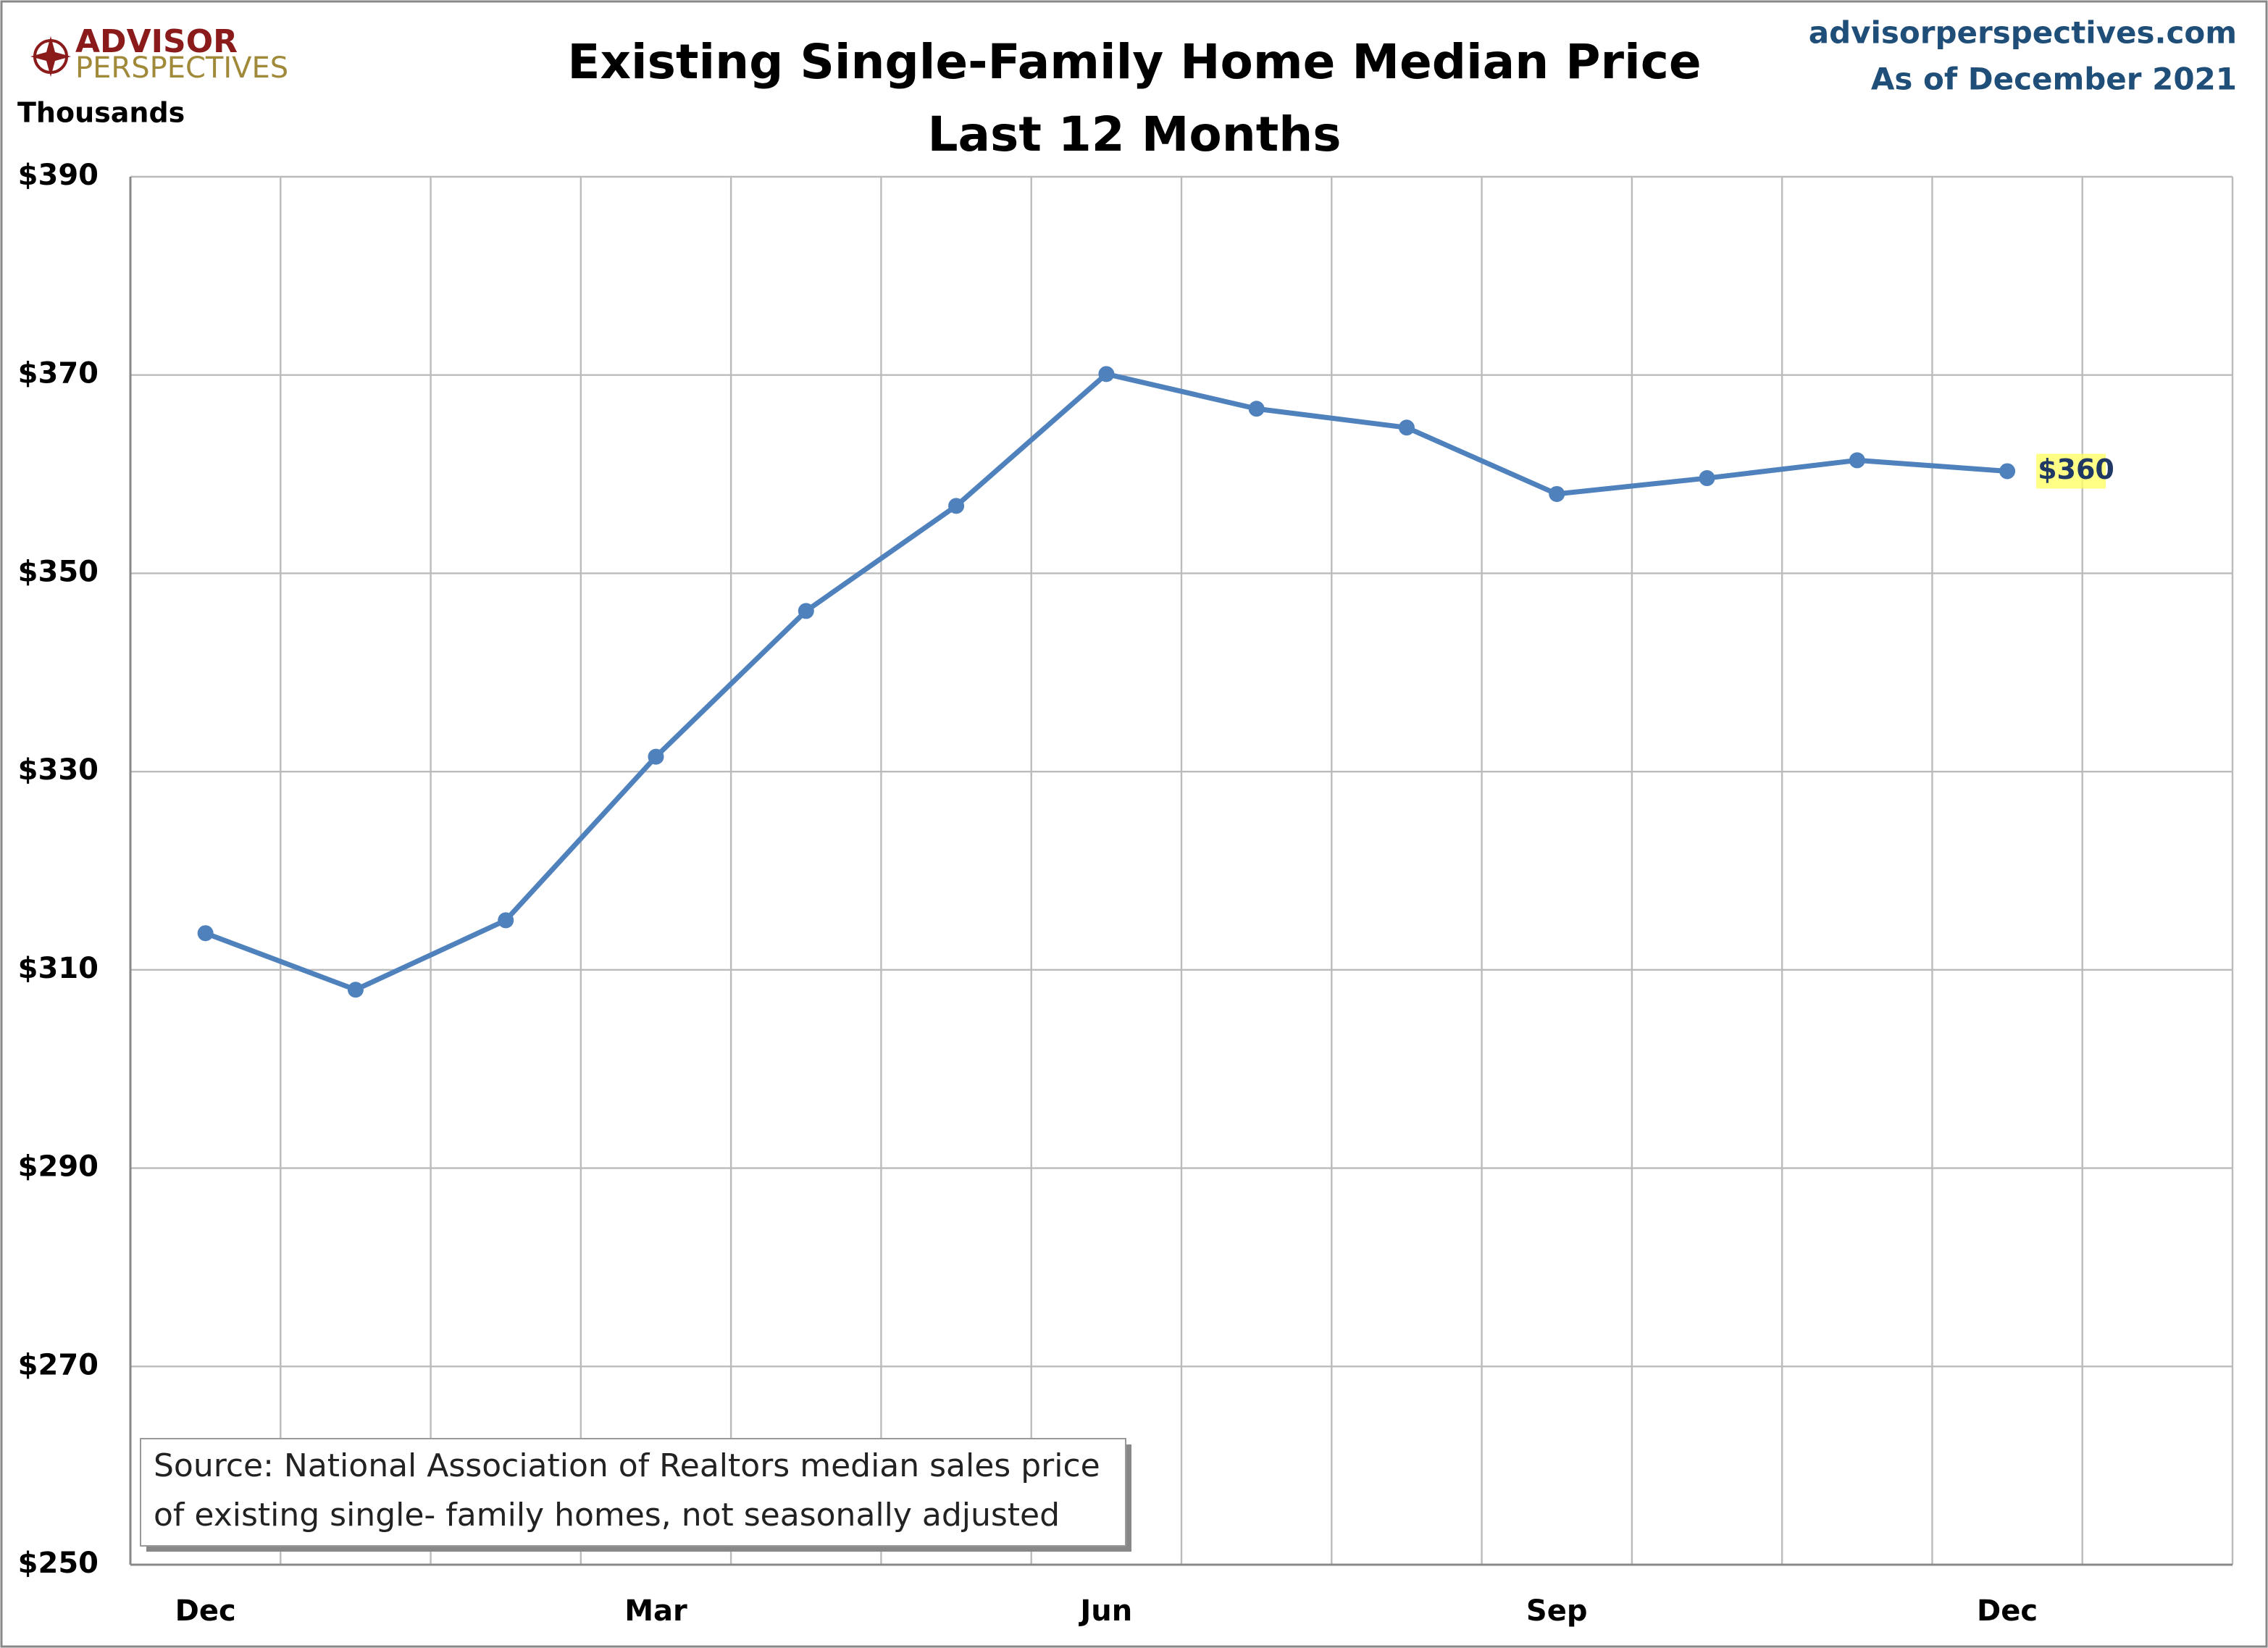  Describe the element at coordinates (59, 1563) in the screenshot. I see `y-tick-label: $250` at that location.